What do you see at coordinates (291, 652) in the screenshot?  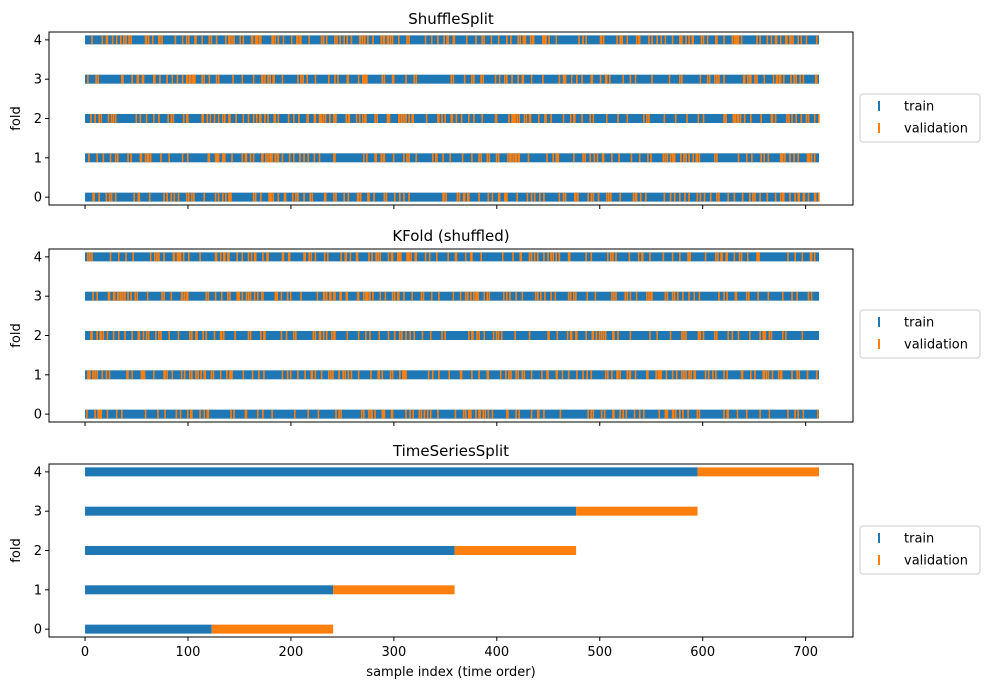 I see `x-tick-label: 200` at bounding box center [291, 652].